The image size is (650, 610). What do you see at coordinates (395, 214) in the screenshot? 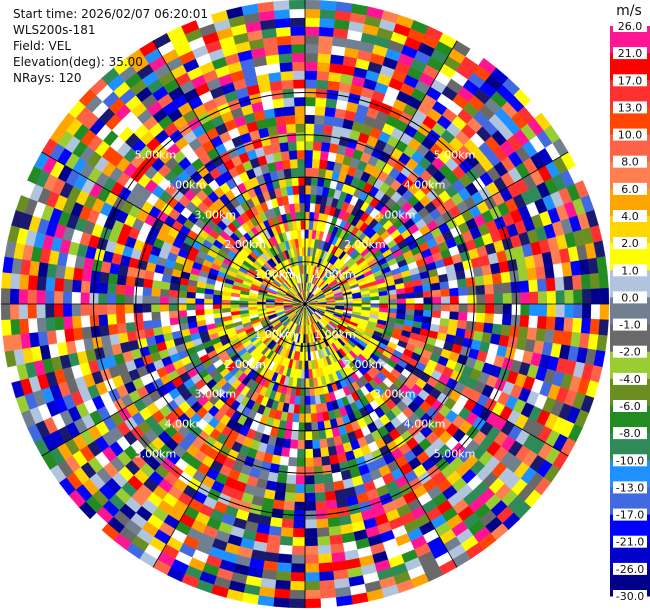
I see `range-ring-label: 3.00km` at bounding box center [395, 214].